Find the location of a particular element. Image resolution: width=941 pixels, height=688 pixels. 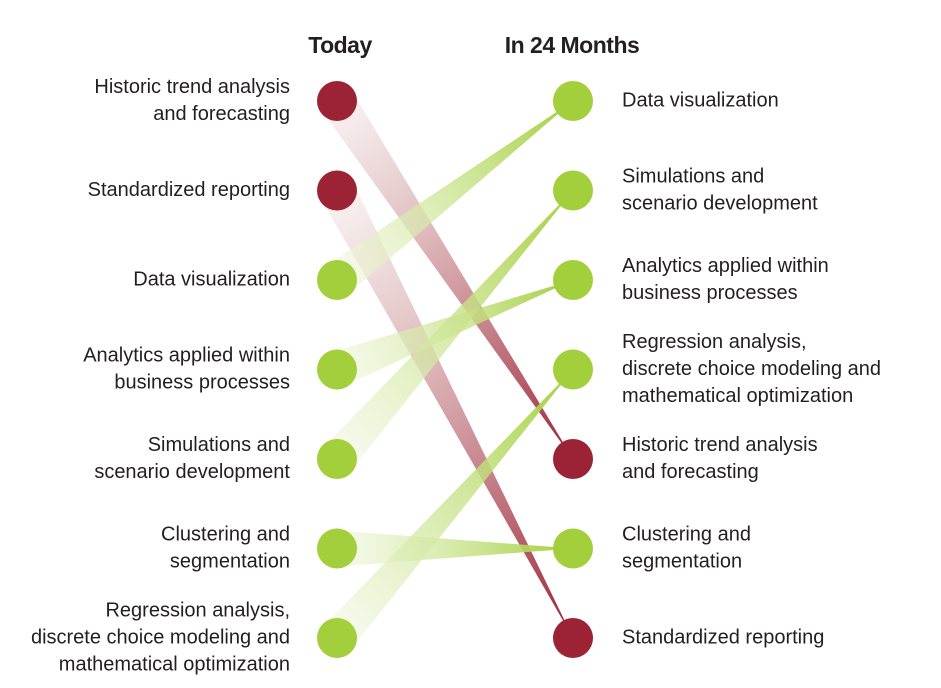

left-label: and forecasting is located at coordinates (221, 114).